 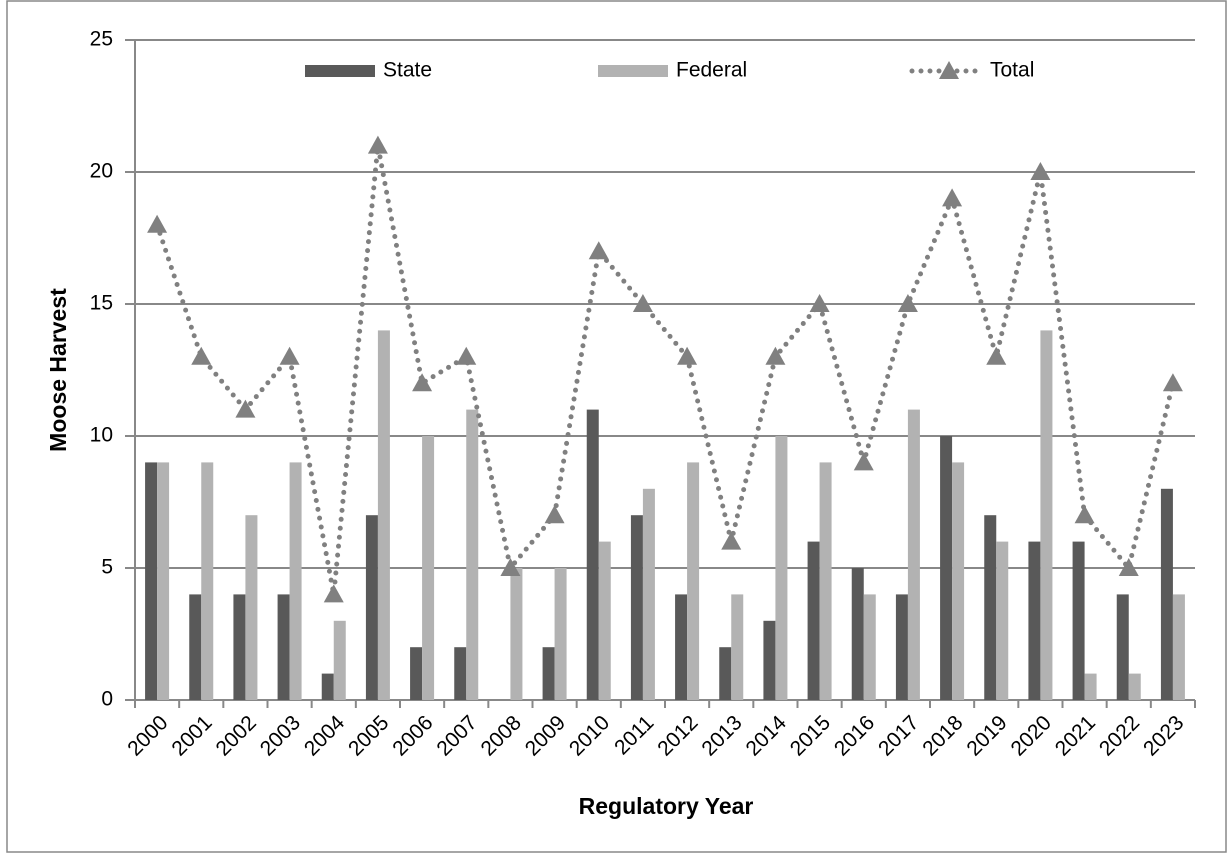 I want to click on x-tick-label: 2021, so click(x=1075, y=735).